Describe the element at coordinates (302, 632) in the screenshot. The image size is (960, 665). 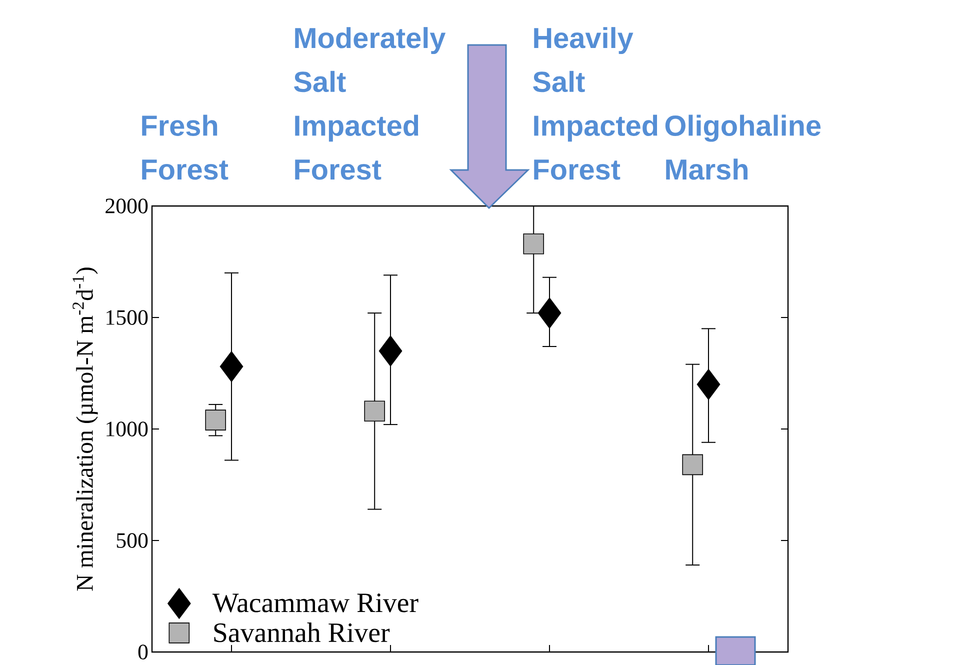
I see `legend-label: Savannah River` at that location.